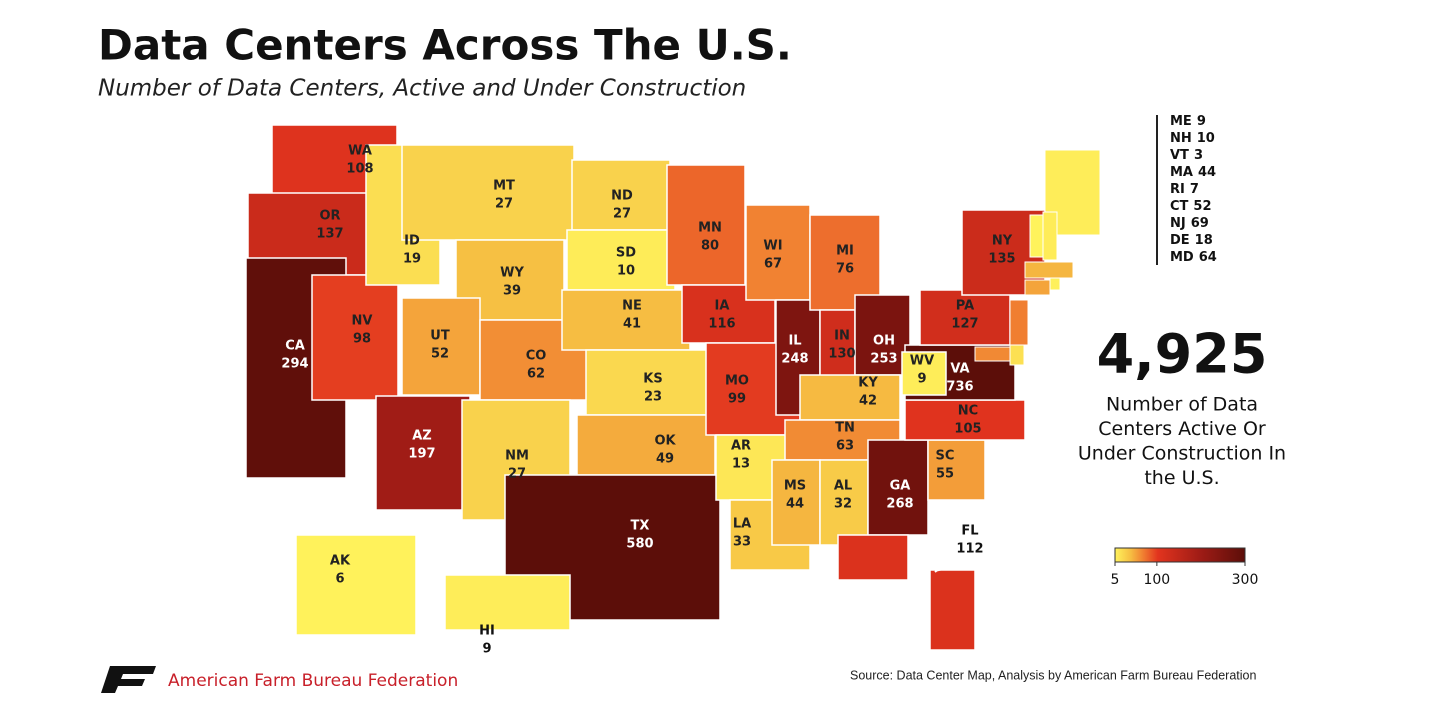  Describe the element at coordinates (1182, 354) in the screenshot. I see `total: 4,925` at that location.